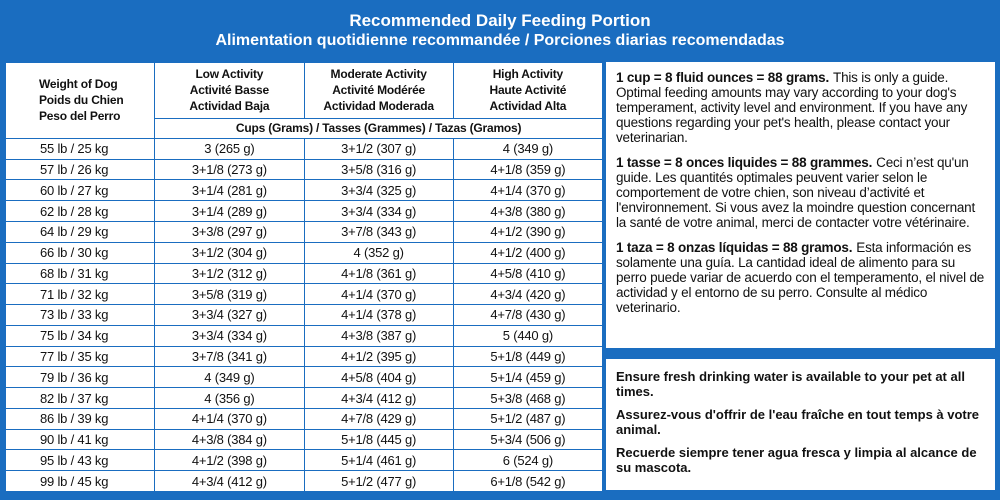 This screenshot has height=500, width=1000. Describe the element at coordinates (378, 232) in the screenshot. I see `portion-cell: 3+7/8 (343 g)` at that location.